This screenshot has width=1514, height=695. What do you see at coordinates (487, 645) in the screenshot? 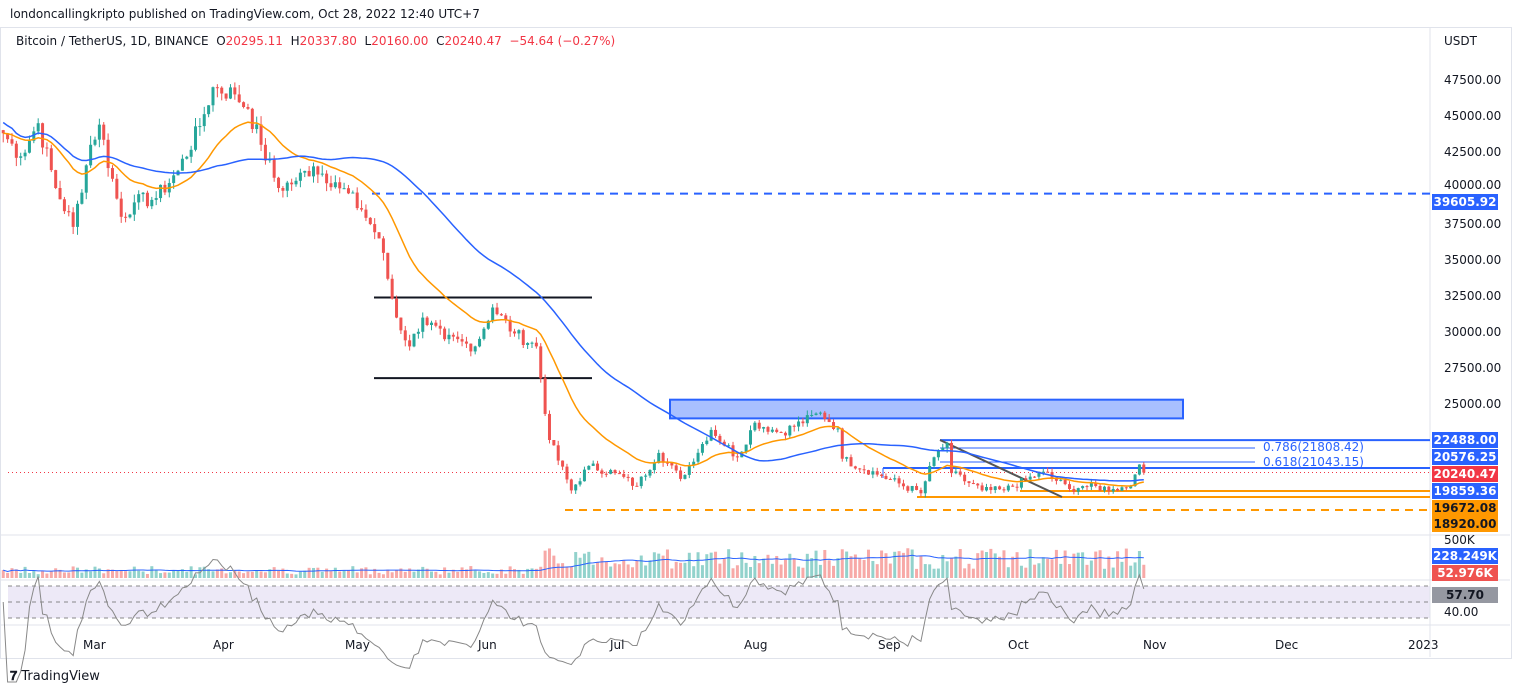
I see `time-tick-label: Jun` at bounding box center [487, 645].